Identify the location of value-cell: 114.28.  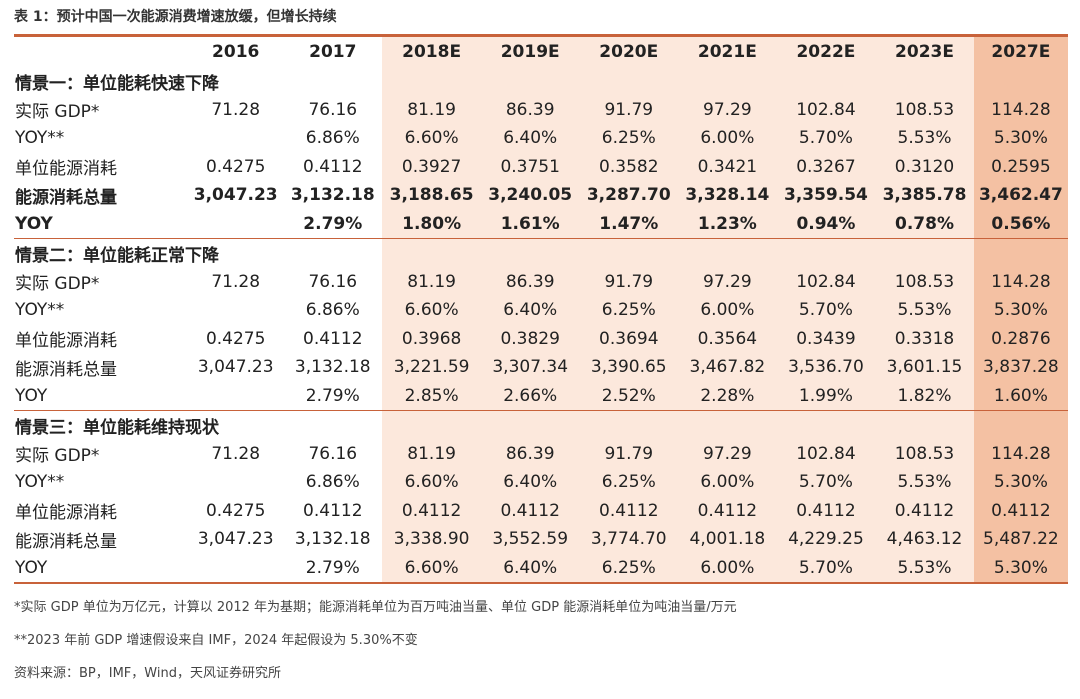
(1020, 109).